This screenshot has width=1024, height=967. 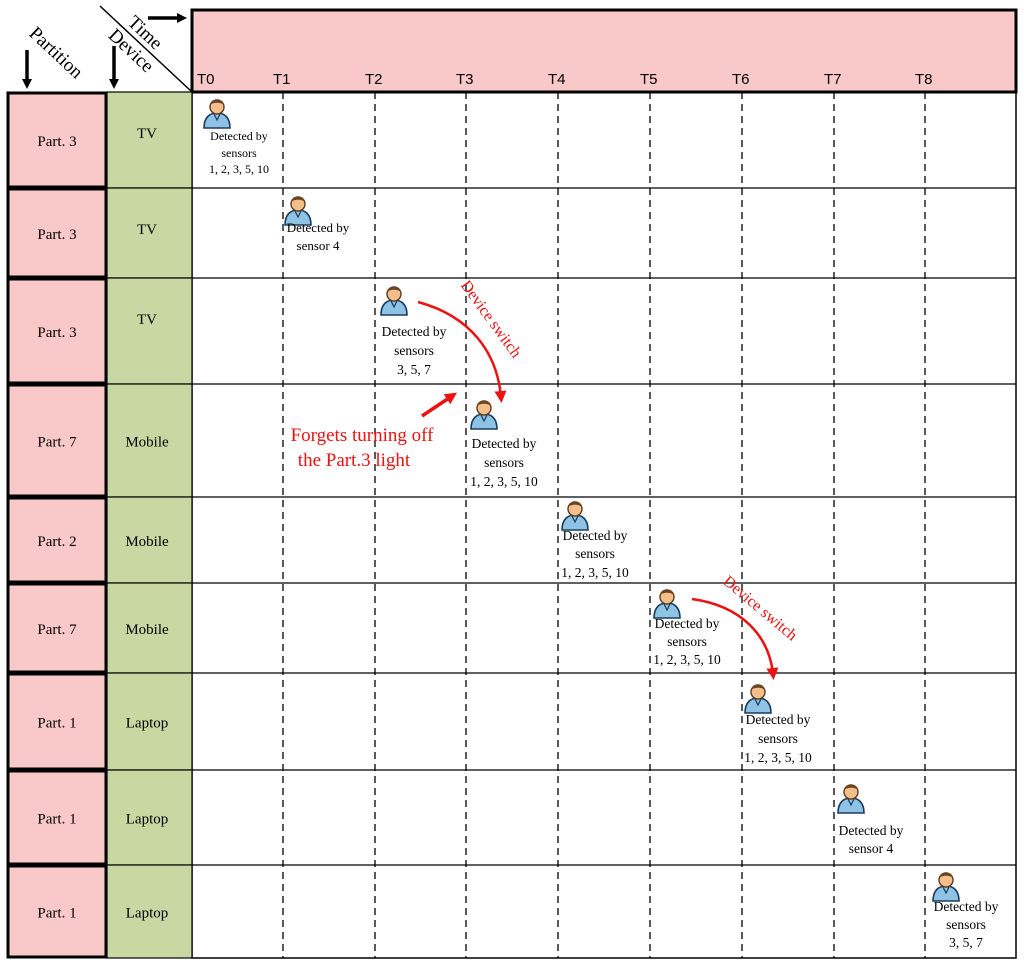 I want to click on detection-event-t6: Detected by sensors 1, 2, 3, 5, 10, so click(x=778, y=724).